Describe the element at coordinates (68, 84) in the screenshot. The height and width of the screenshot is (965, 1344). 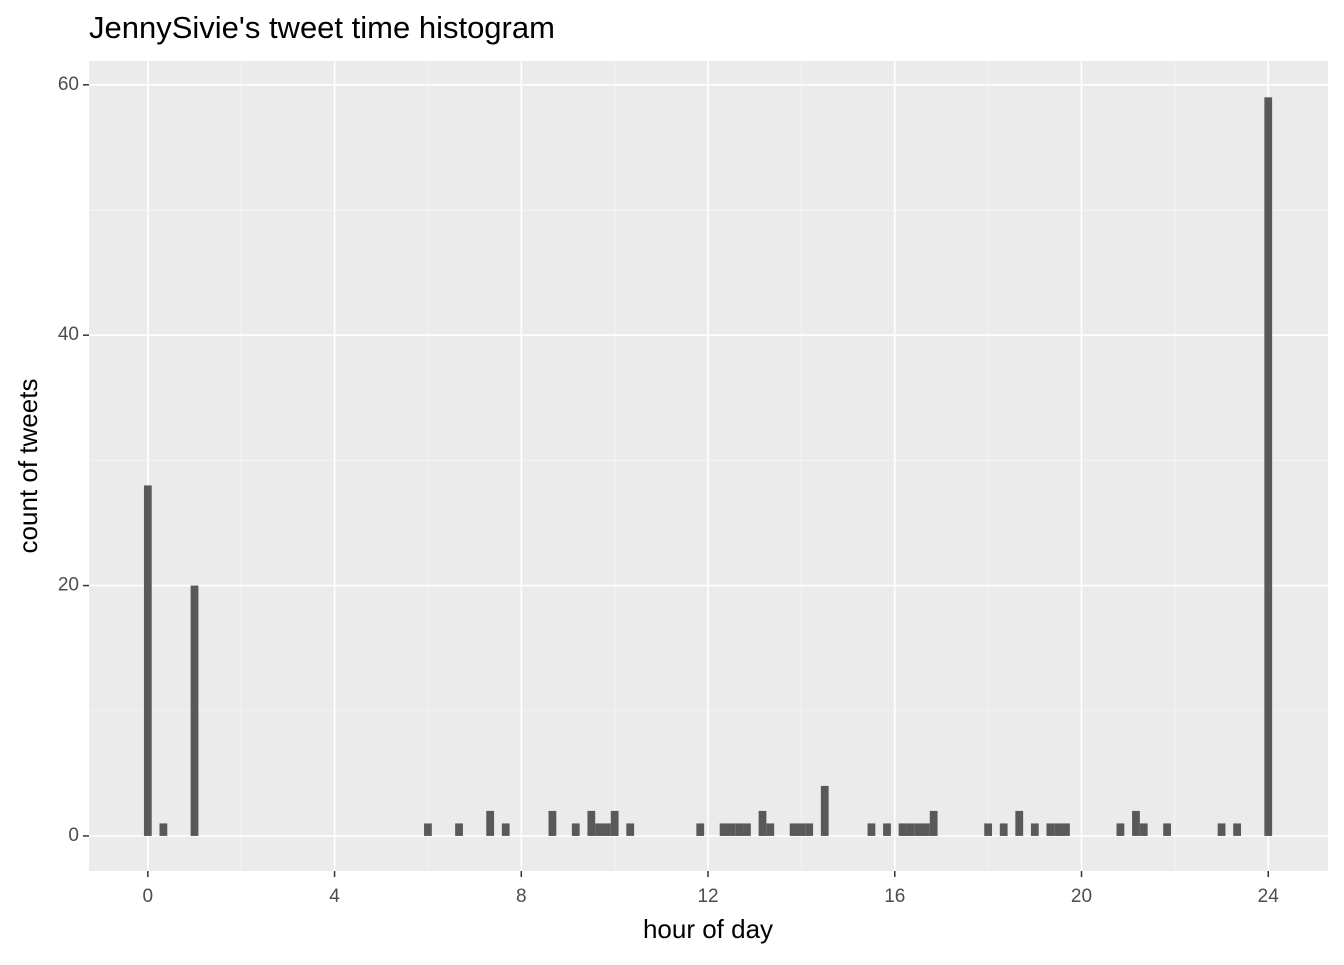
I see `y-tick-label: 60` at that location.